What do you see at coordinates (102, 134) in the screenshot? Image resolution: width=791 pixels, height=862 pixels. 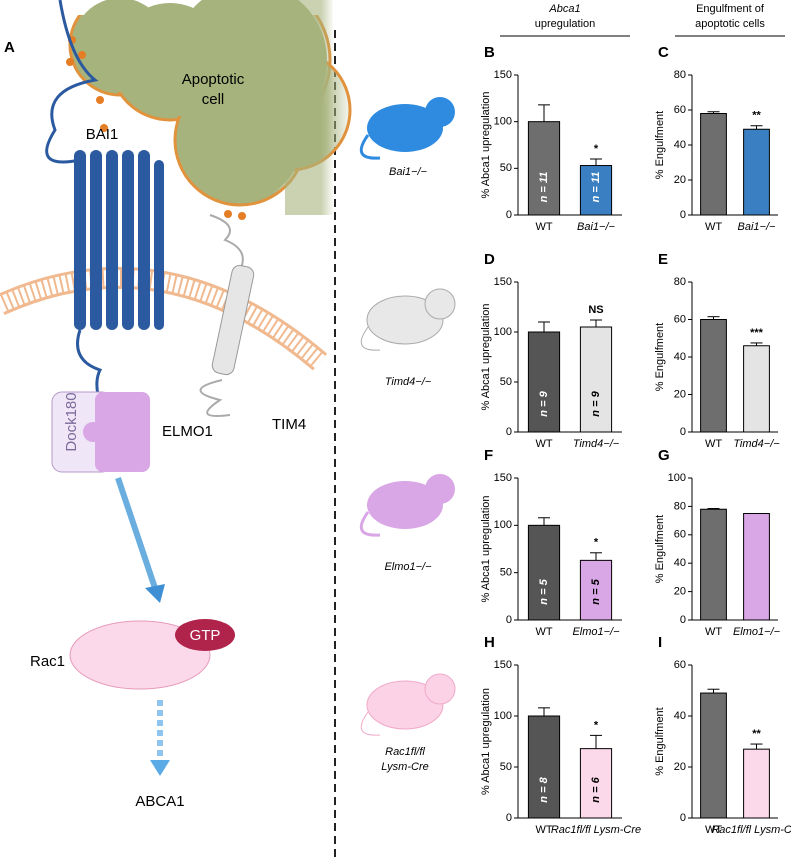 I see `diagram-label: BAI1` at bounding box center [102, 134].